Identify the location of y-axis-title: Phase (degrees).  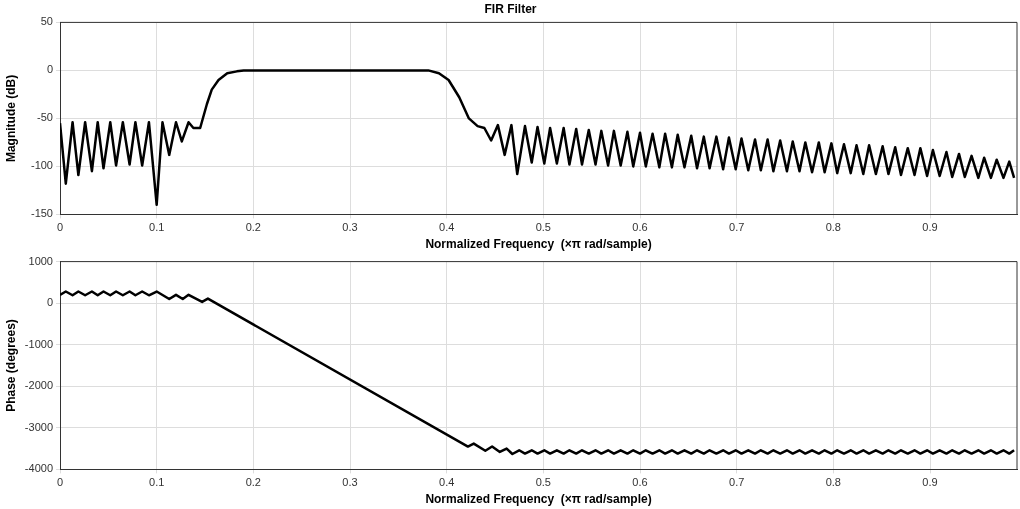
(10, 365).